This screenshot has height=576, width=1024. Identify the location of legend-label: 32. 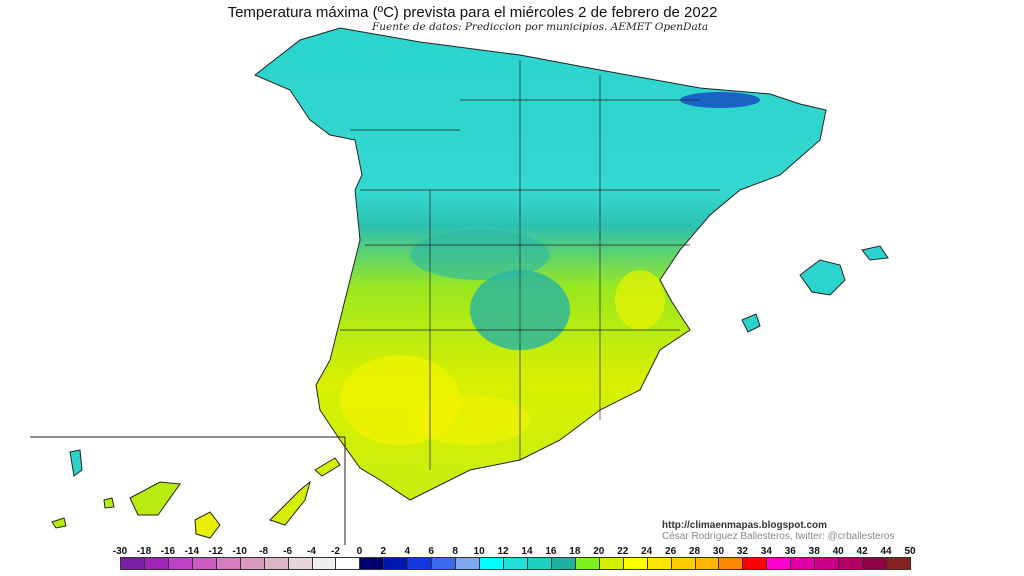
(742, 551).